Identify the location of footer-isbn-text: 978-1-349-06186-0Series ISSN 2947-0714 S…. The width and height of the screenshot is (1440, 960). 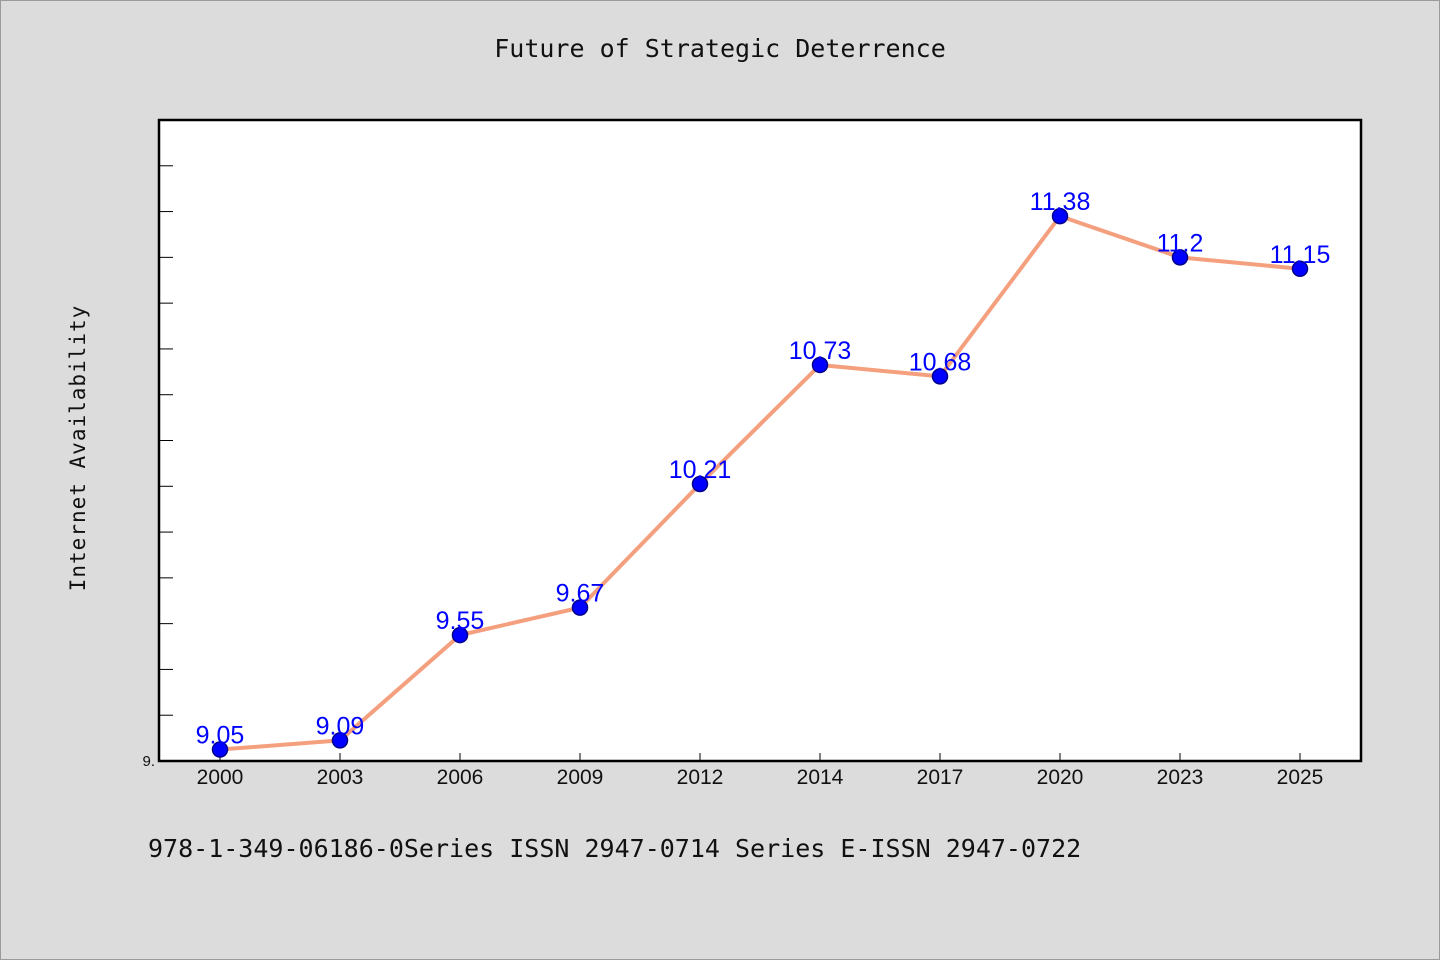
(615, 848).